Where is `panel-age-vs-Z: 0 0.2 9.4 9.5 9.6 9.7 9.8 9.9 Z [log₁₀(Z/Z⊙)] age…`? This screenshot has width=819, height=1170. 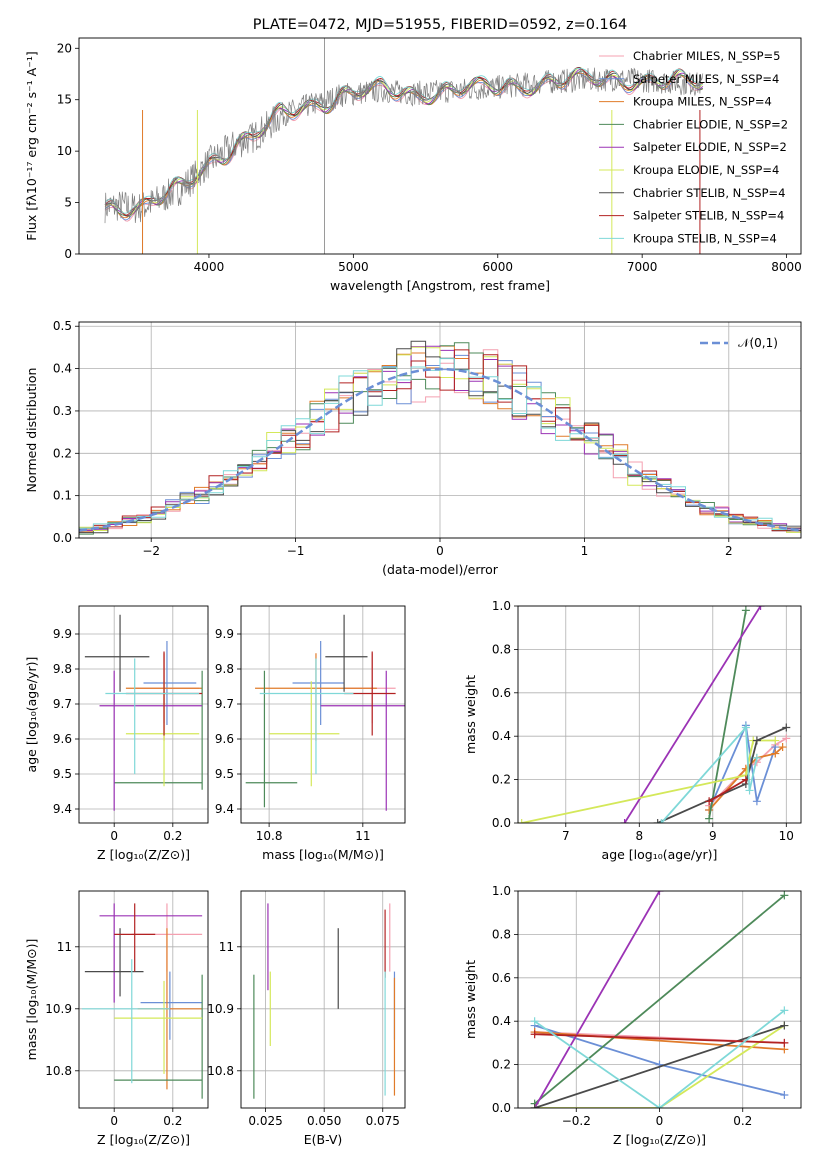 panel-age-vs-Z: 0 0.2 9.4 9.5 9.6 9.7 9.8 9.9 Z [log₁₀(Z/Z⊙)] age… is located at coordinates (116, 733).